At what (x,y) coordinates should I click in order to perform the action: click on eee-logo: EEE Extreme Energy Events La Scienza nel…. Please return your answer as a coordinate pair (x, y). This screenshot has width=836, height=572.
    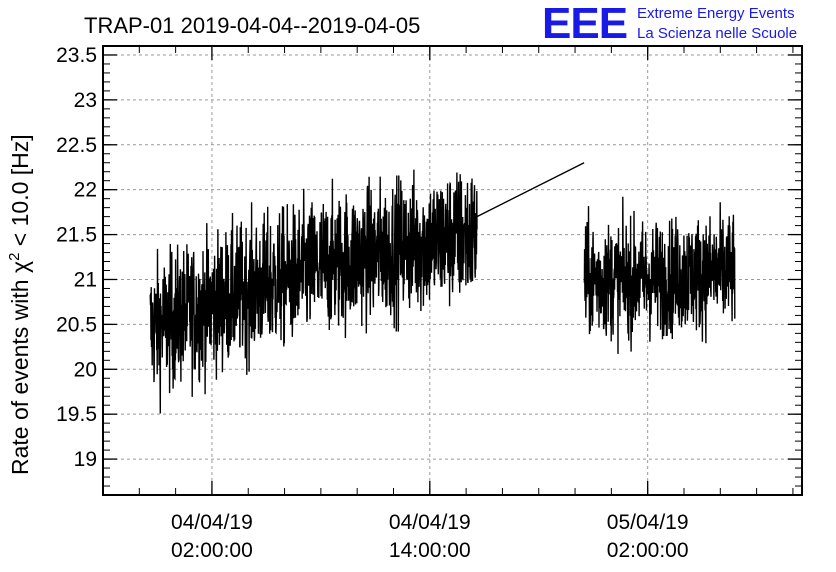
    Looking at the image, I should click on (669, 24).